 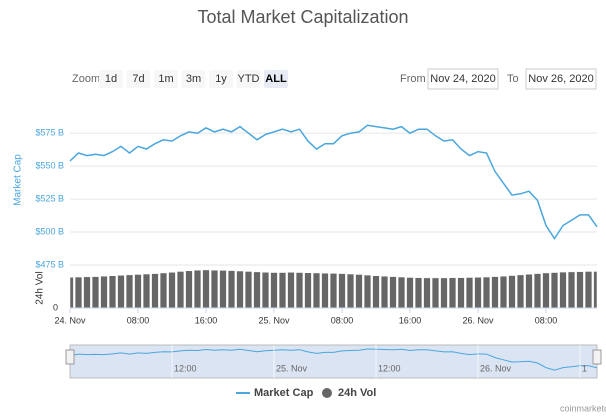 What do you see at coordinates (410, 320) in the screenshot?
I see `x-tick-label: 16:00` at bounding box center [410, 320].